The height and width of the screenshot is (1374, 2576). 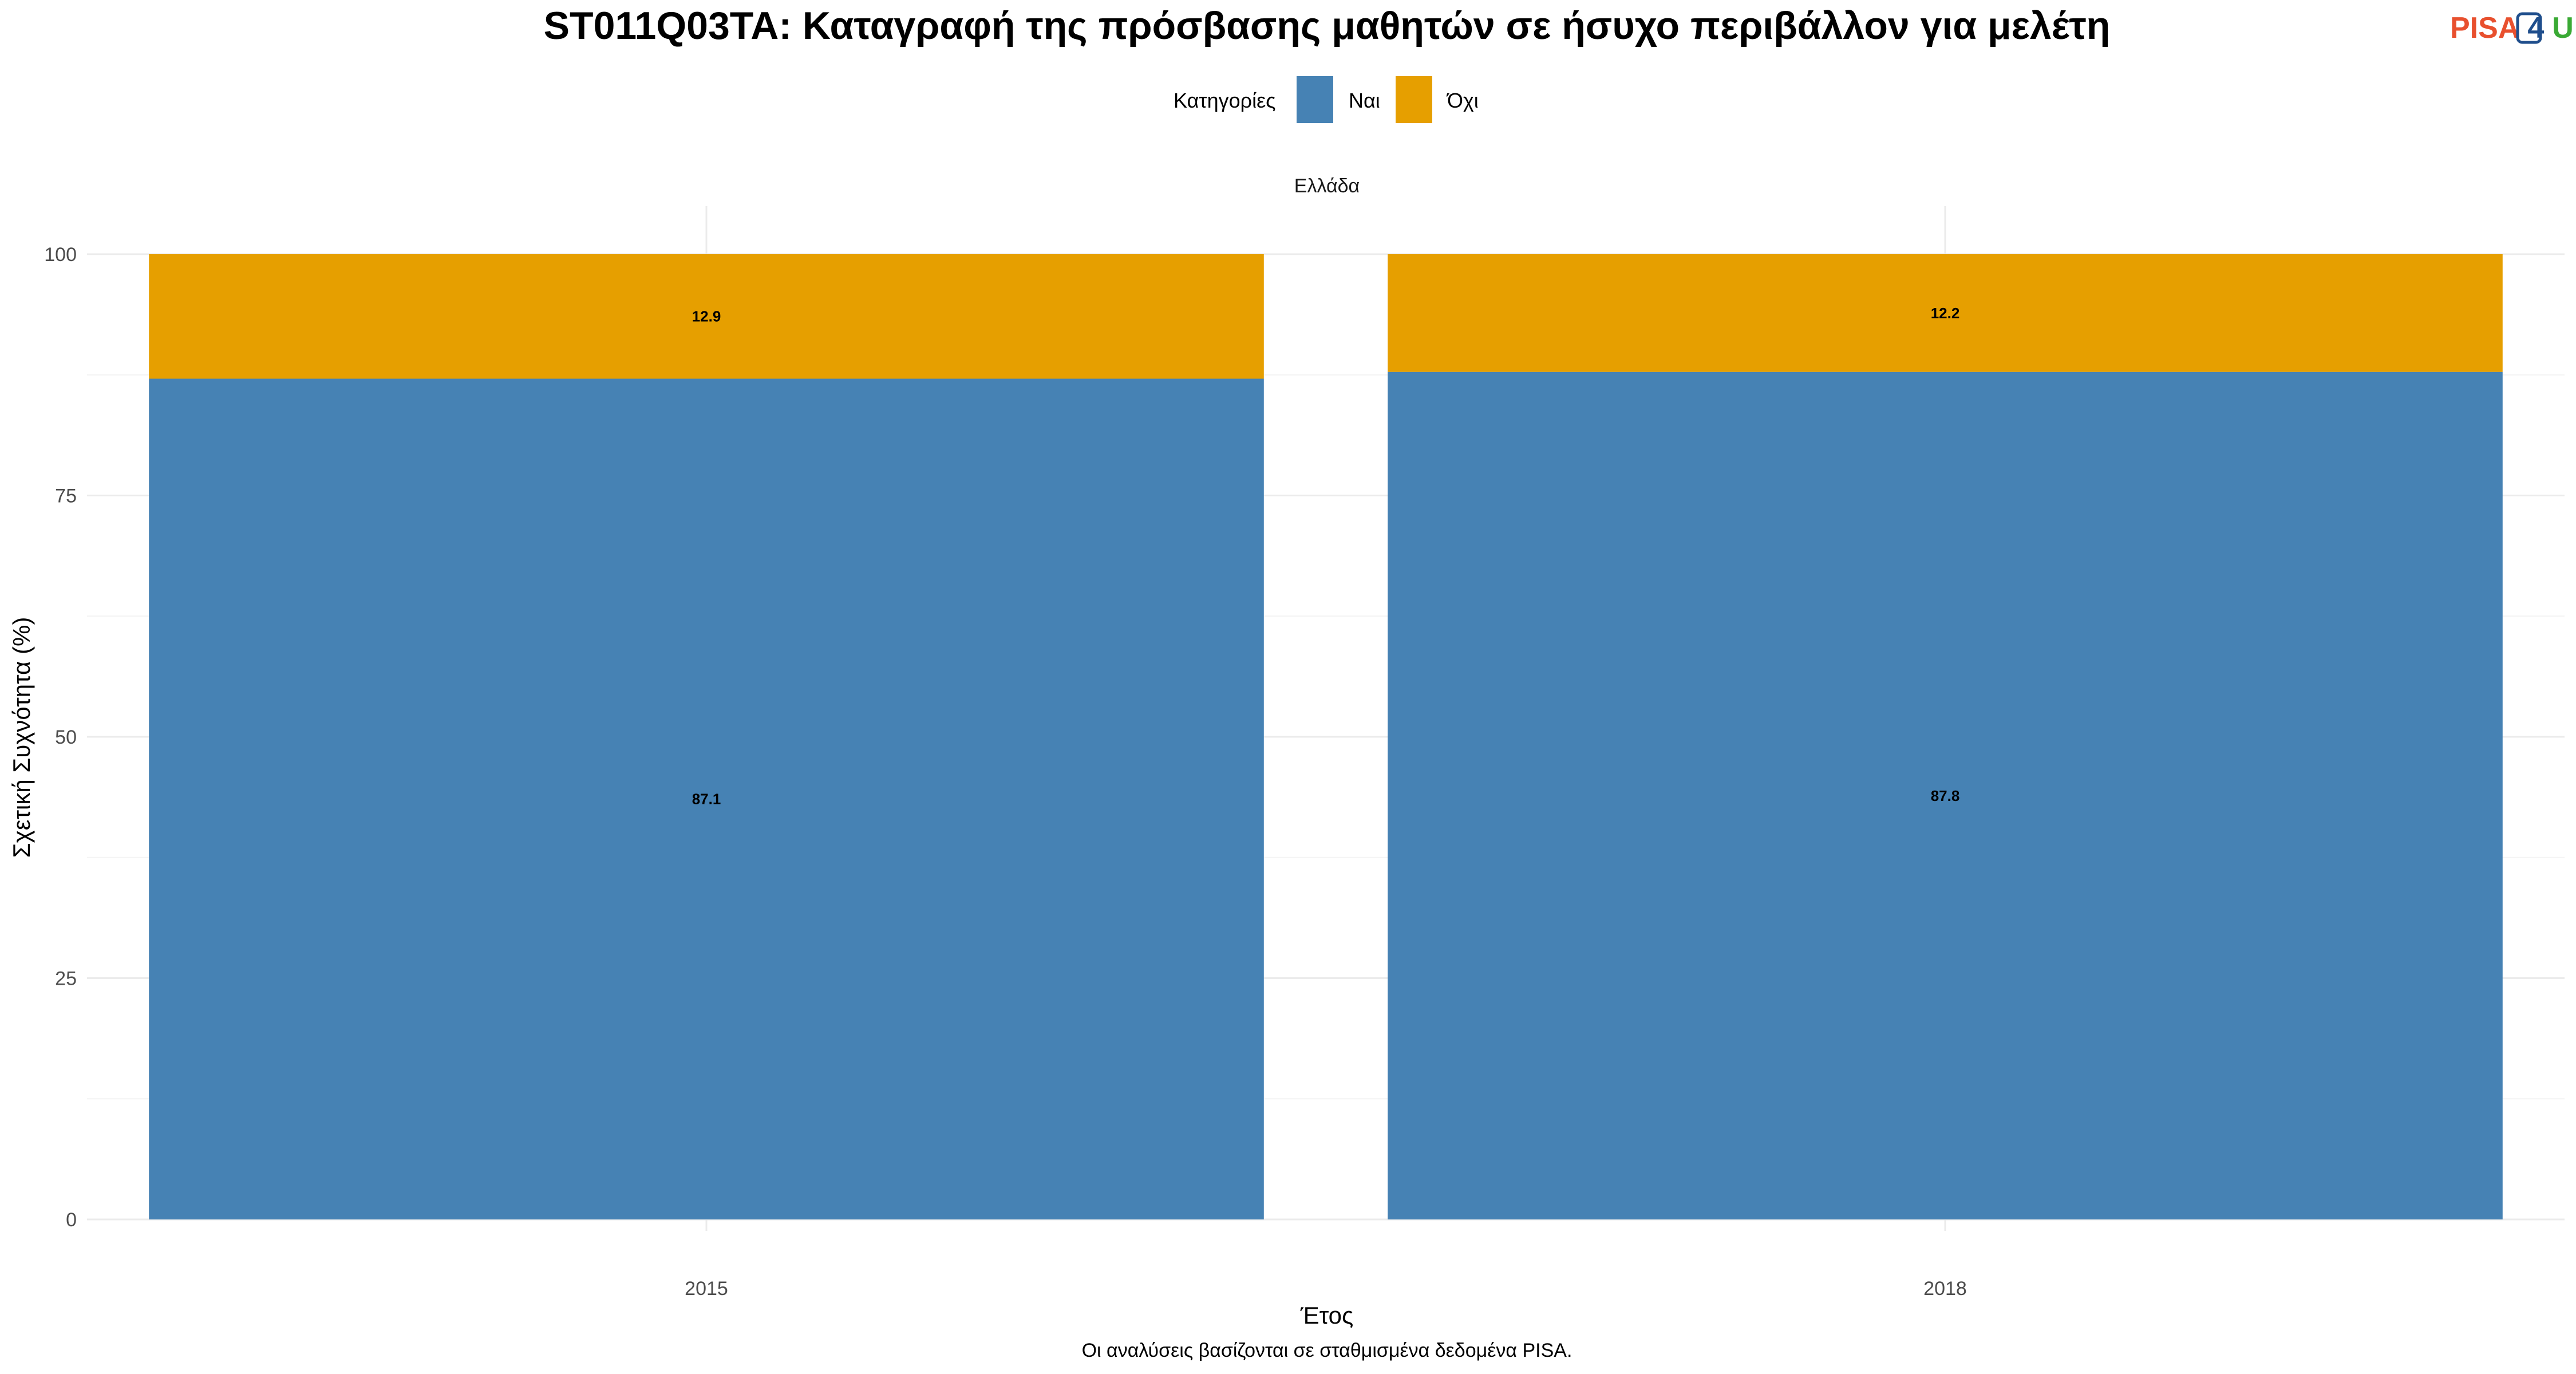 I want to click on y-tick-label: 100, so click(x=60, y=255).